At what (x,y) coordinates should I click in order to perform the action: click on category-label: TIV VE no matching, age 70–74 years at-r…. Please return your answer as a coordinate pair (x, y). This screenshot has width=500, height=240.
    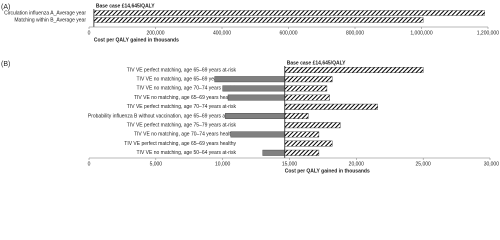
    Looking at the image, I should click on (187, 89).